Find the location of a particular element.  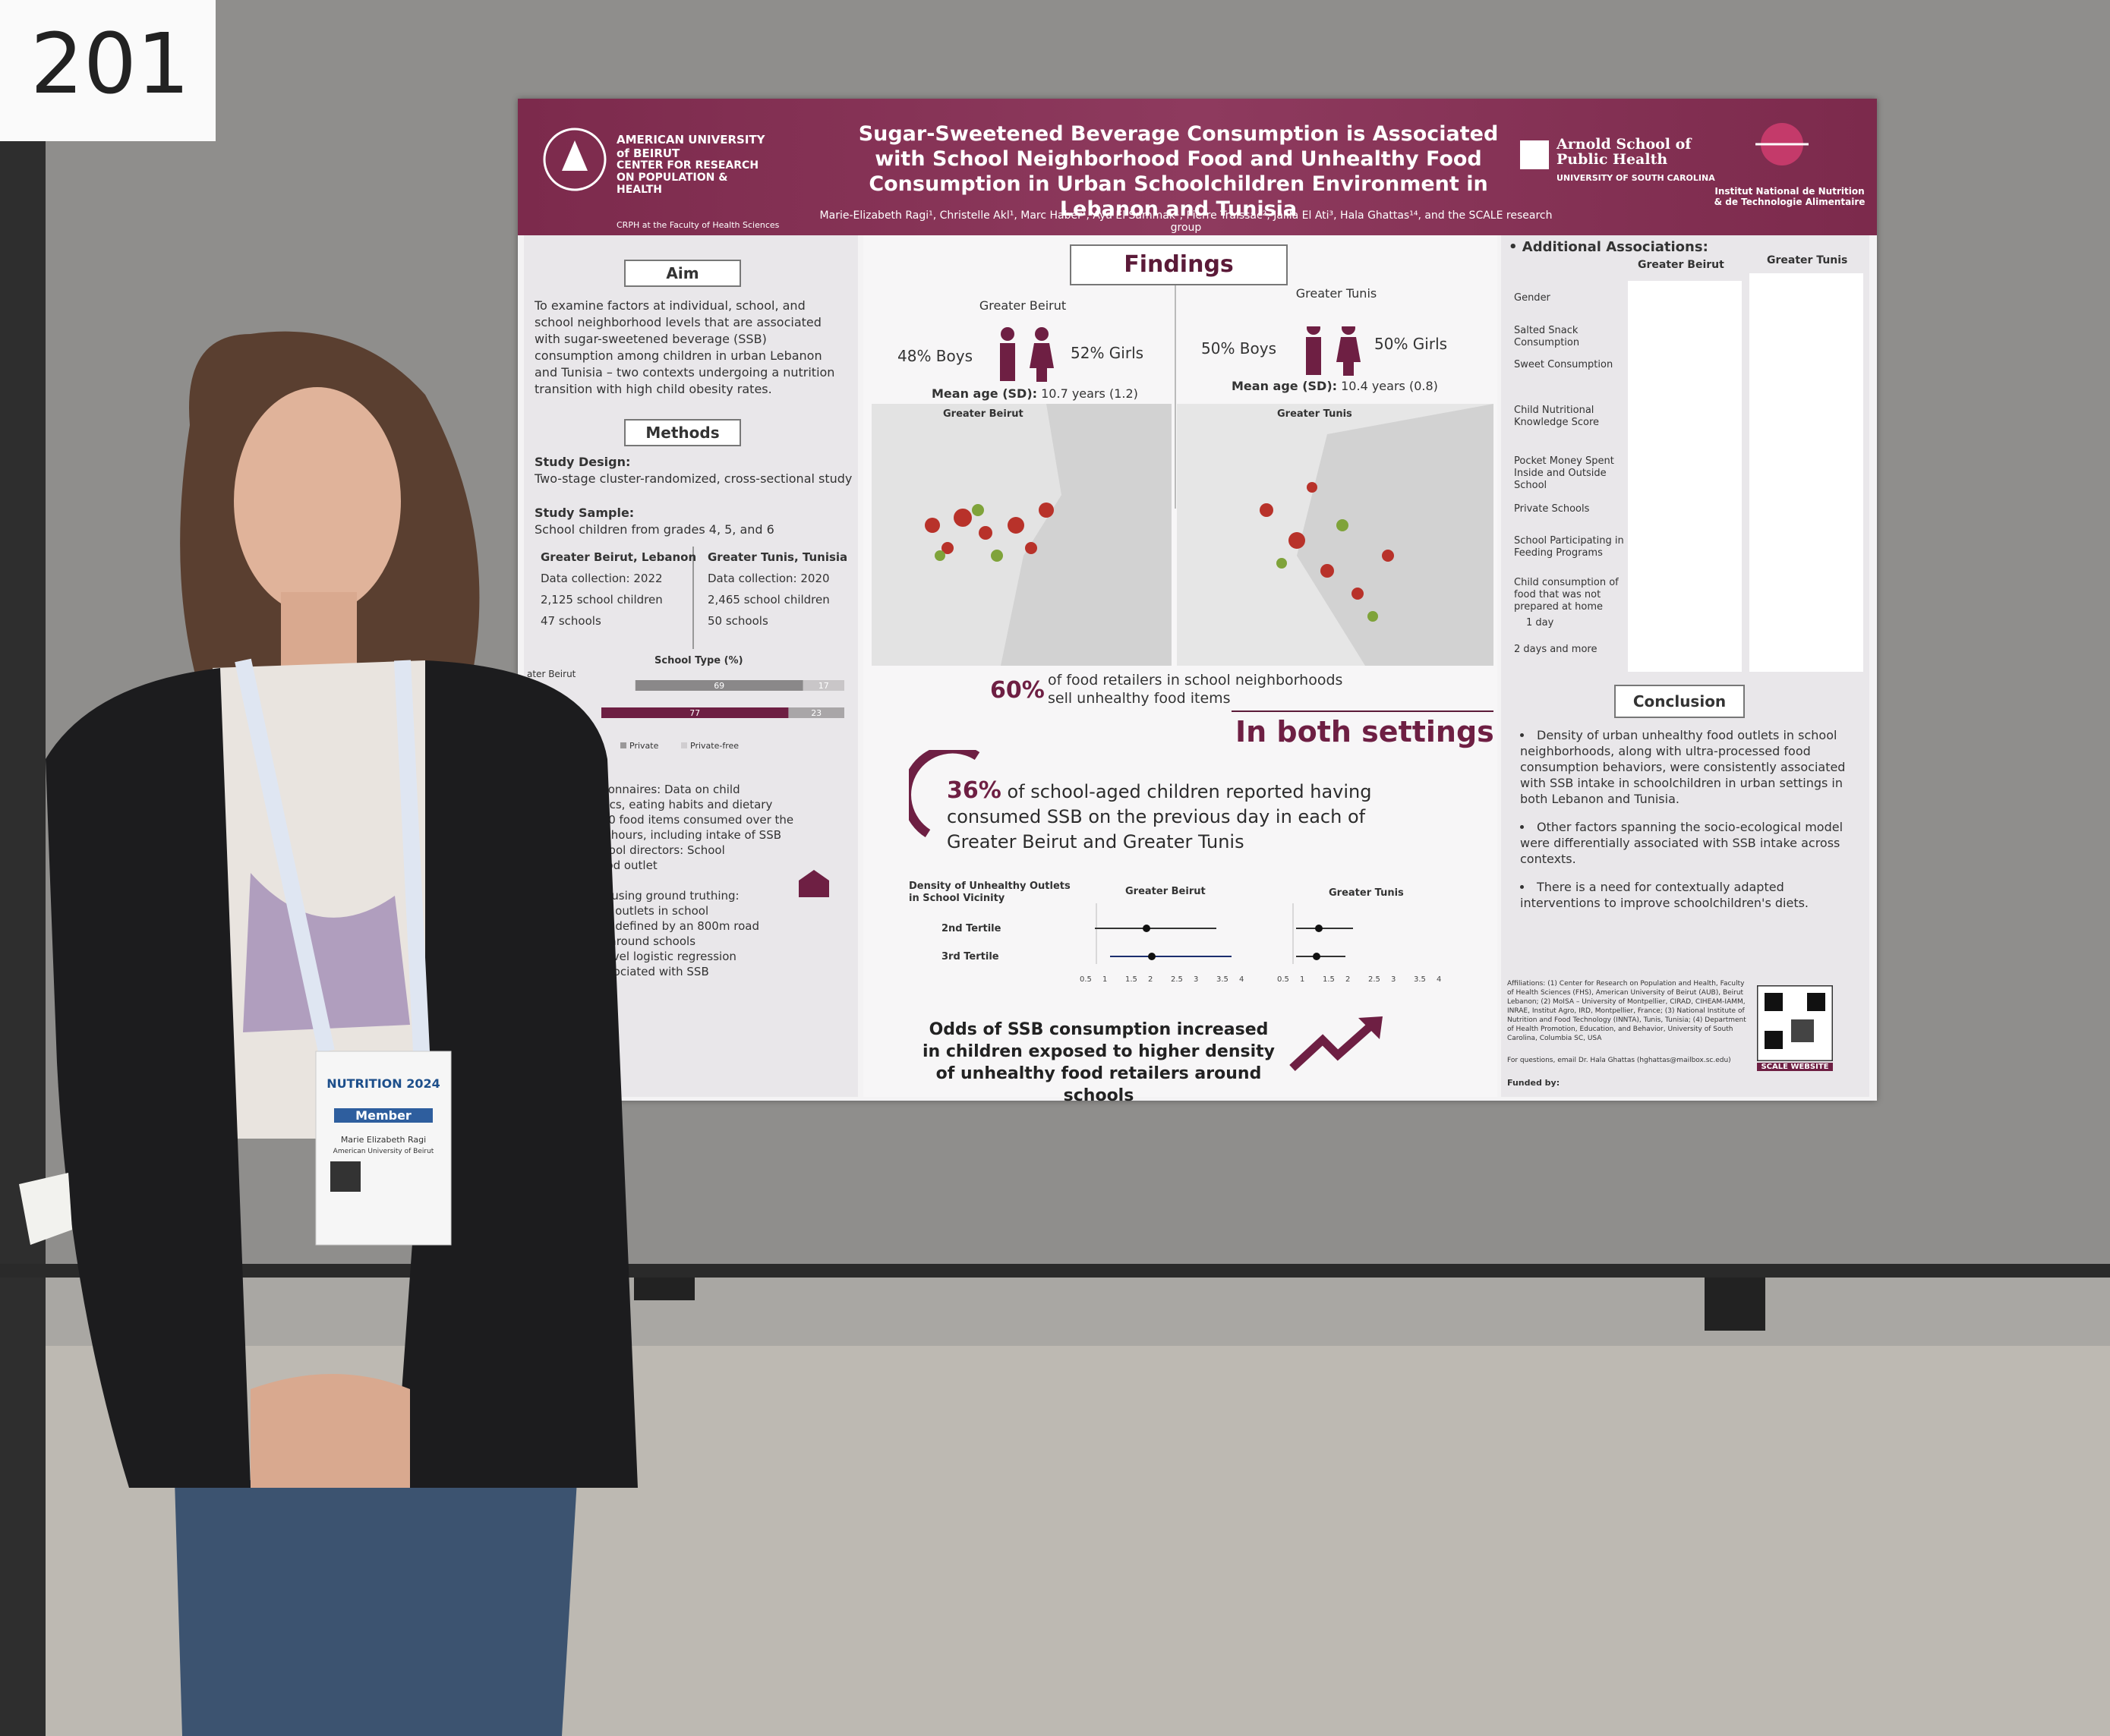

additional-heading: • Additional Associations: is located at coordinates (1609, 247).